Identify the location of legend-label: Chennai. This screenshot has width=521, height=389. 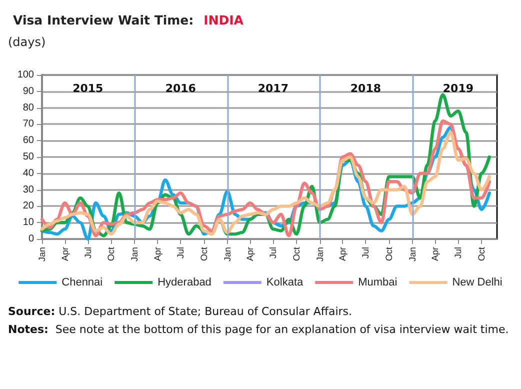
(82, 282).